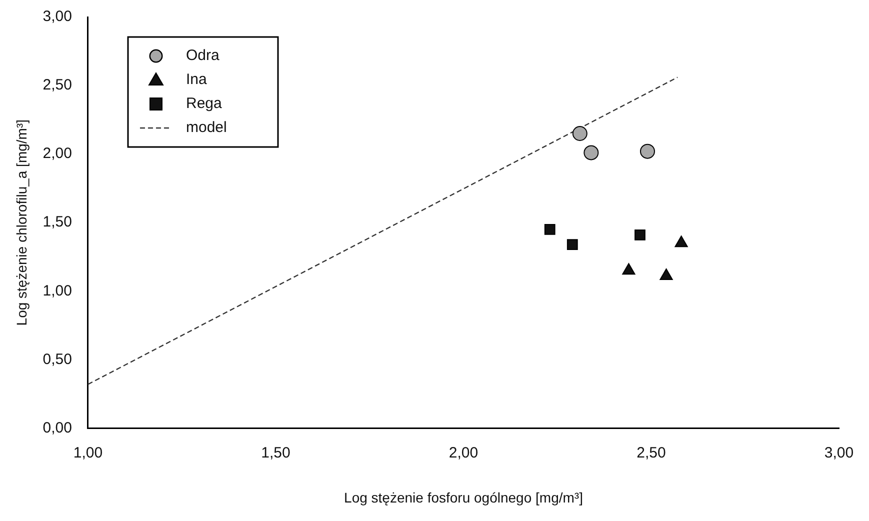 This screenshot has width=869, height=521. What do you see at coordinates (57, 85) in the screenshot?
I see `y-tick-label: 2,50` at bounding box center [57, 85].